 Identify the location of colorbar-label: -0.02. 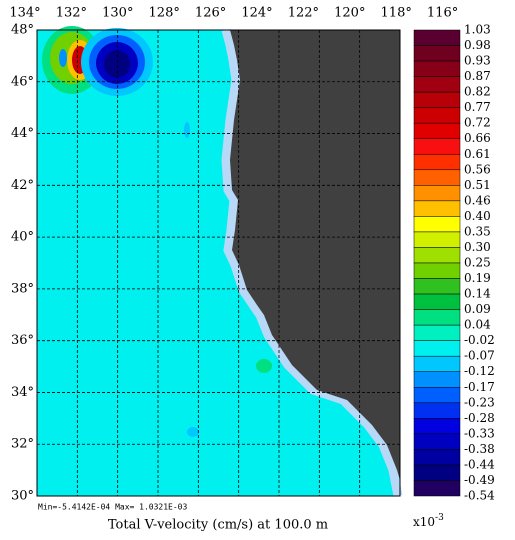
(479, 340).